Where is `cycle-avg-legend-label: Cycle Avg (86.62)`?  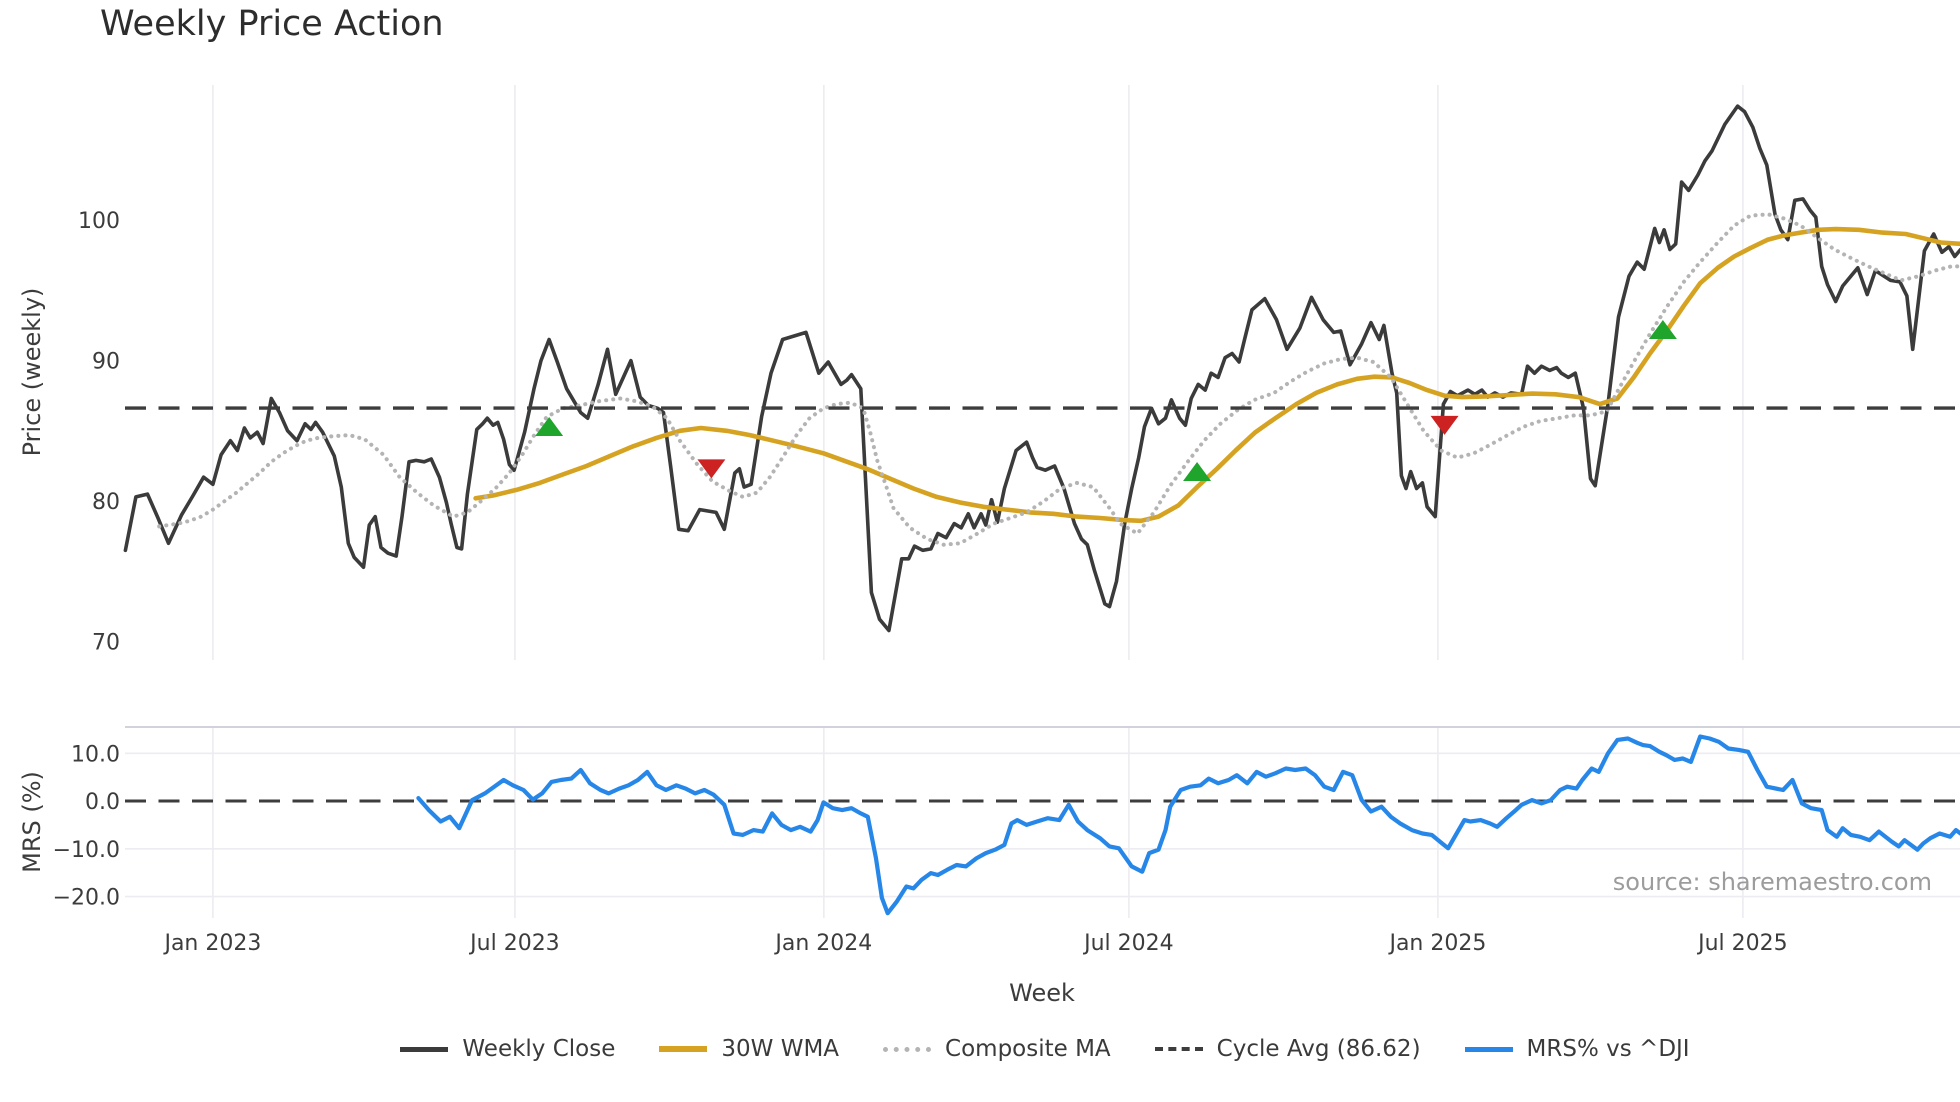 cycle-avg-legend-label: Cycle Avg (86.62) is located at coordinates (1318, 1049).